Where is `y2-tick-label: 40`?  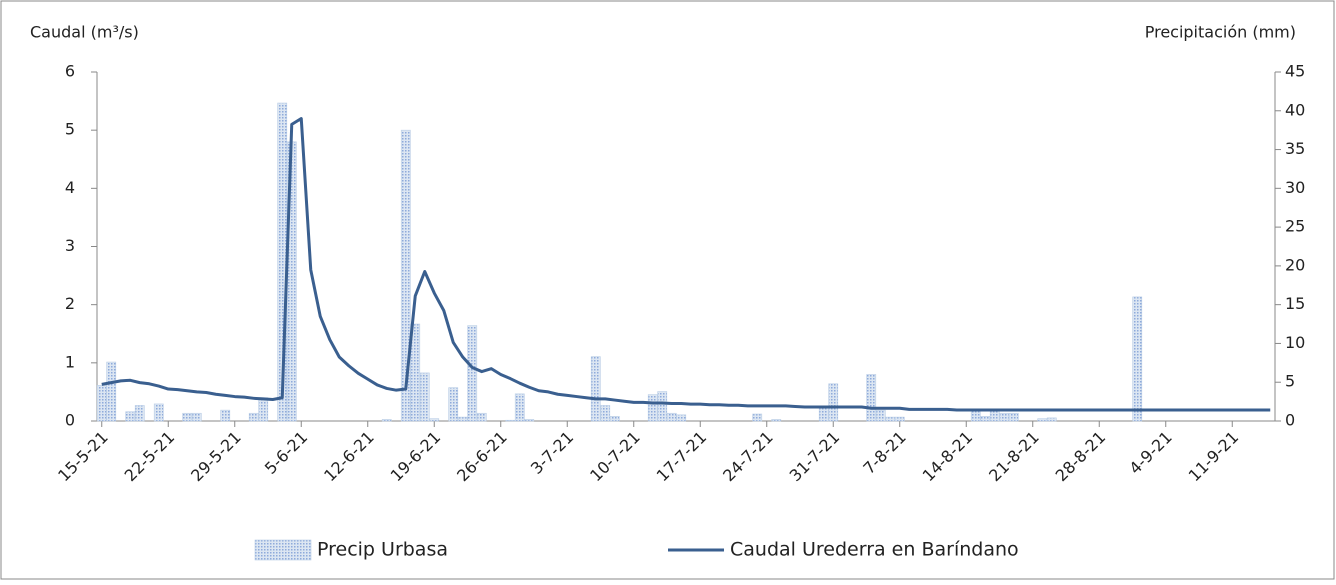
y2-tick-label: 40 is located at coordinates (1295, 109).